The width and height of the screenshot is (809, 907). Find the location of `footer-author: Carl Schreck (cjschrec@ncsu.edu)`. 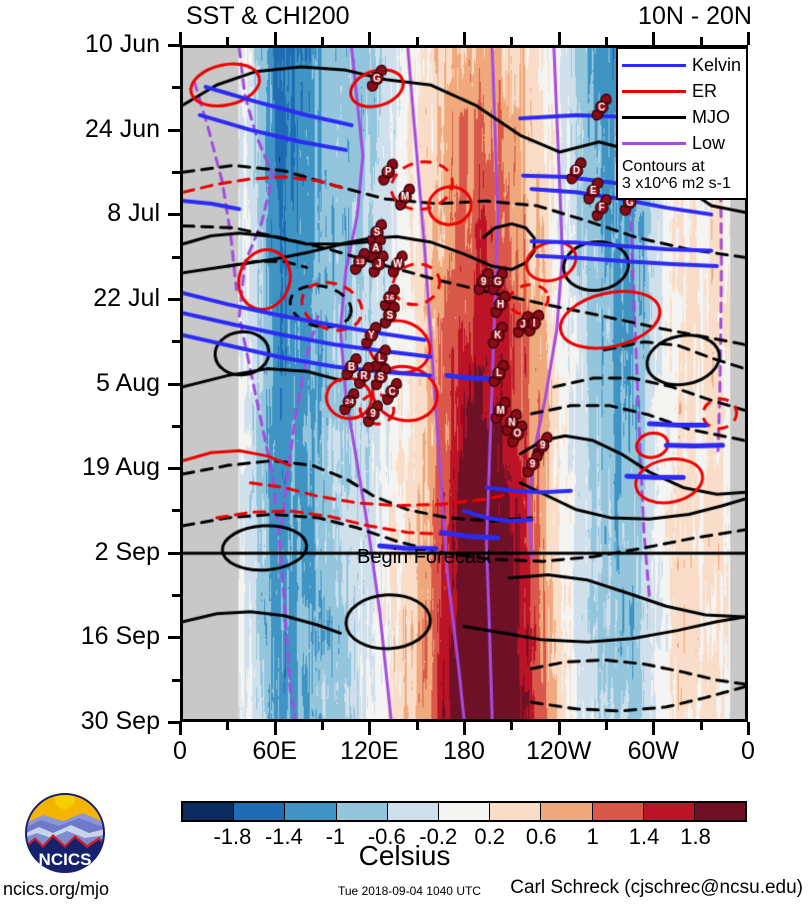

footer-author: Carl Schreck (cjschrec@ncsu.edu) is located at coordinates (656, 887).